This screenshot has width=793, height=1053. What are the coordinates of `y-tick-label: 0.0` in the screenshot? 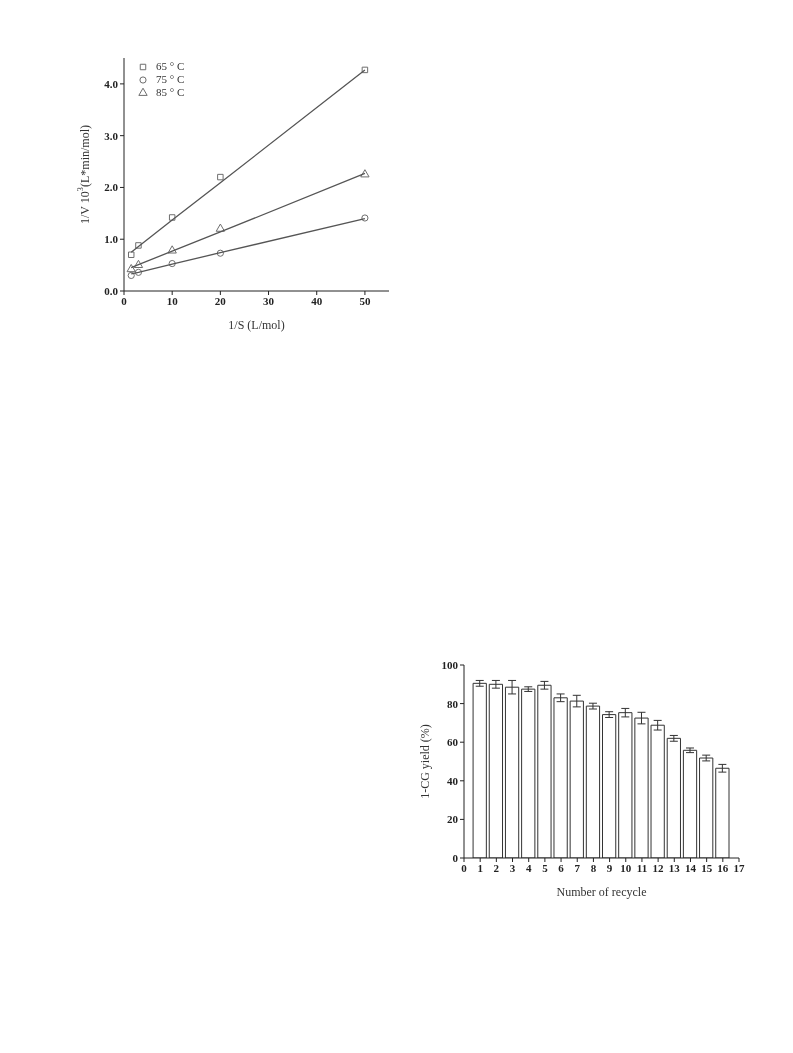 It's located at (111, 290).